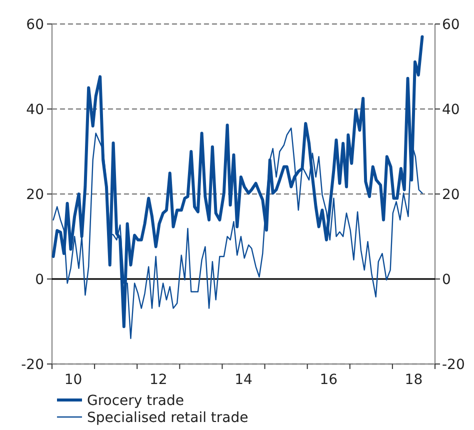 The width and height of the screenshot is (474, 430). Describe the element at coordinates (167, 418) in the screenshot. I see `legend-label: Specialised retail trade` at that location.